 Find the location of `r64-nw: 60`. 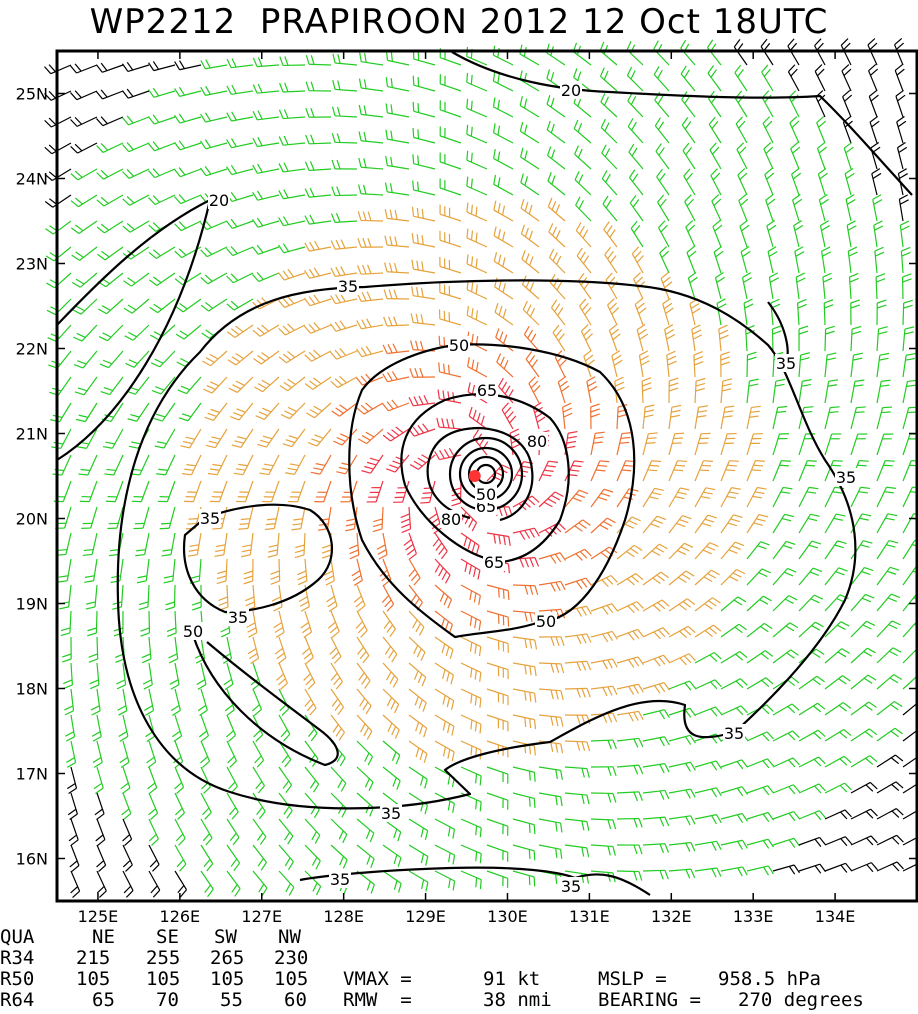

r64-nw: 60 is located at coordinates (295, 1000).